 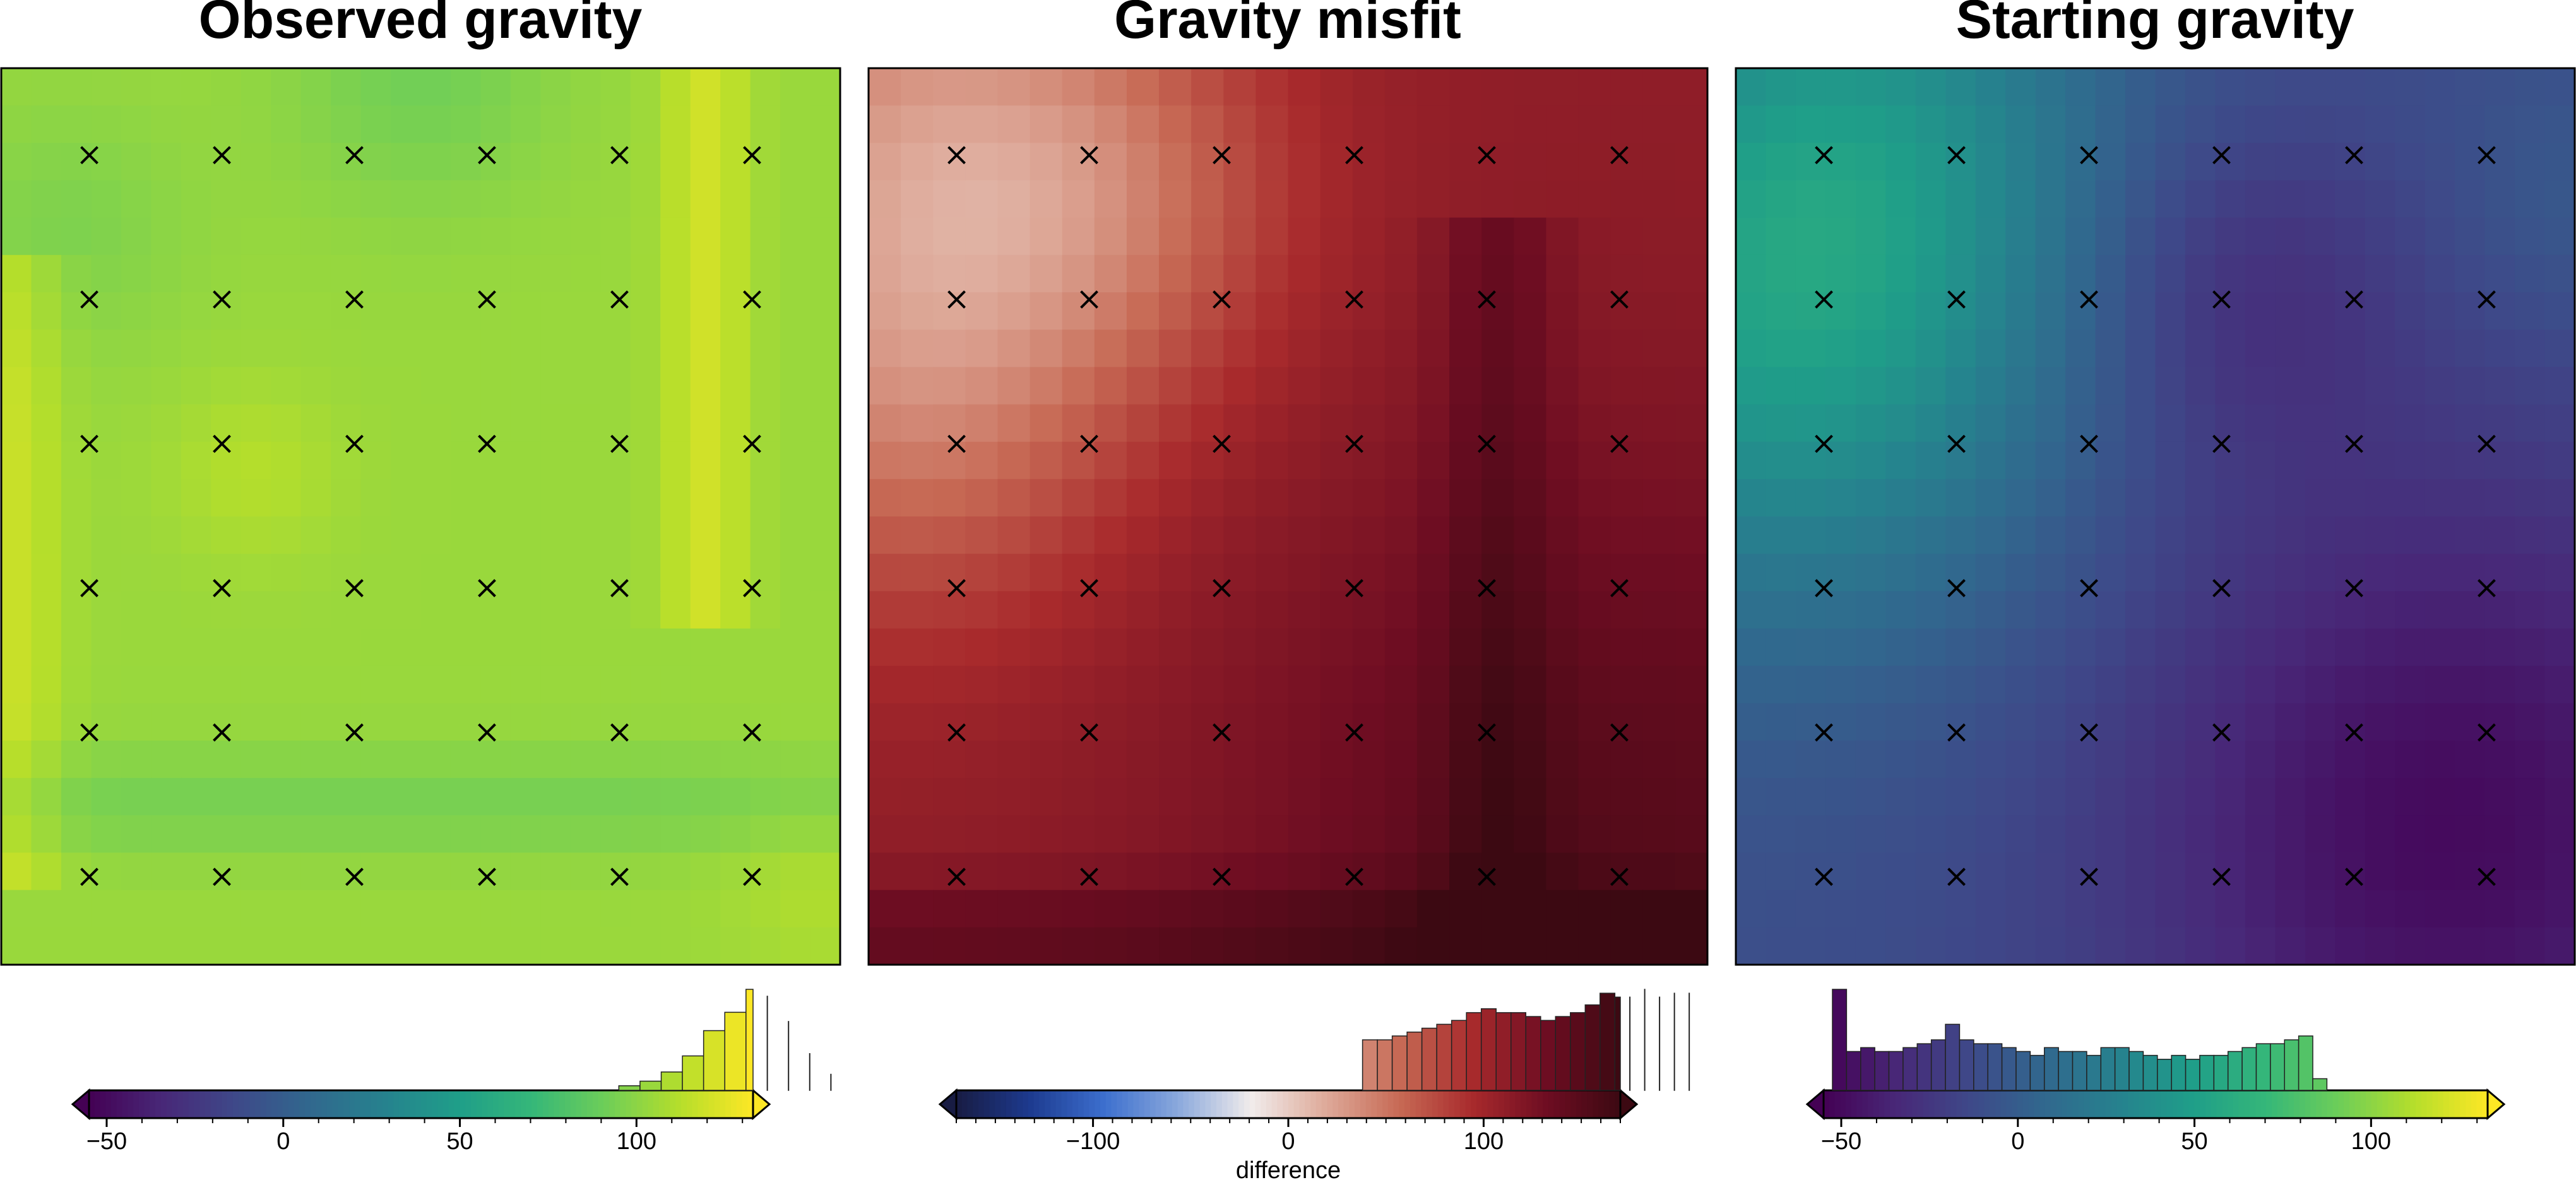 I want to click on panel-title: Starting gravity, so click(x=2155, y=25).